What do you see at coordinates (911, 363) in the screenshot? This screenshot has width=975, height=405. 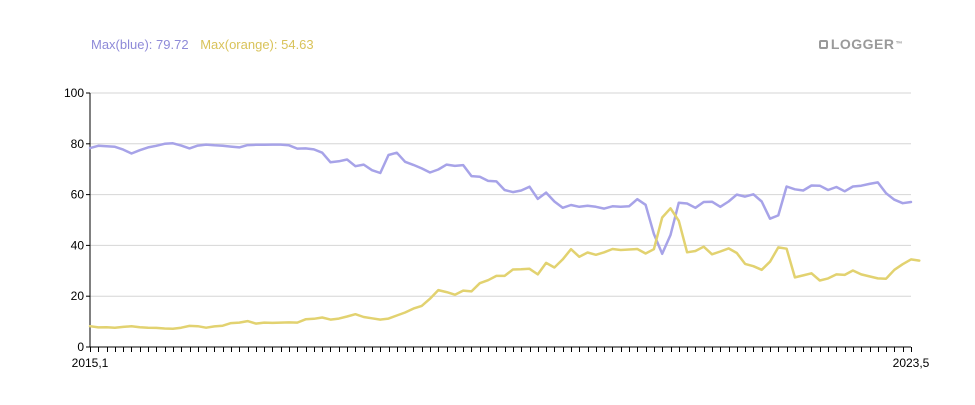 I see `x-end-label: 2023,5` at bounding box center [911, 363].